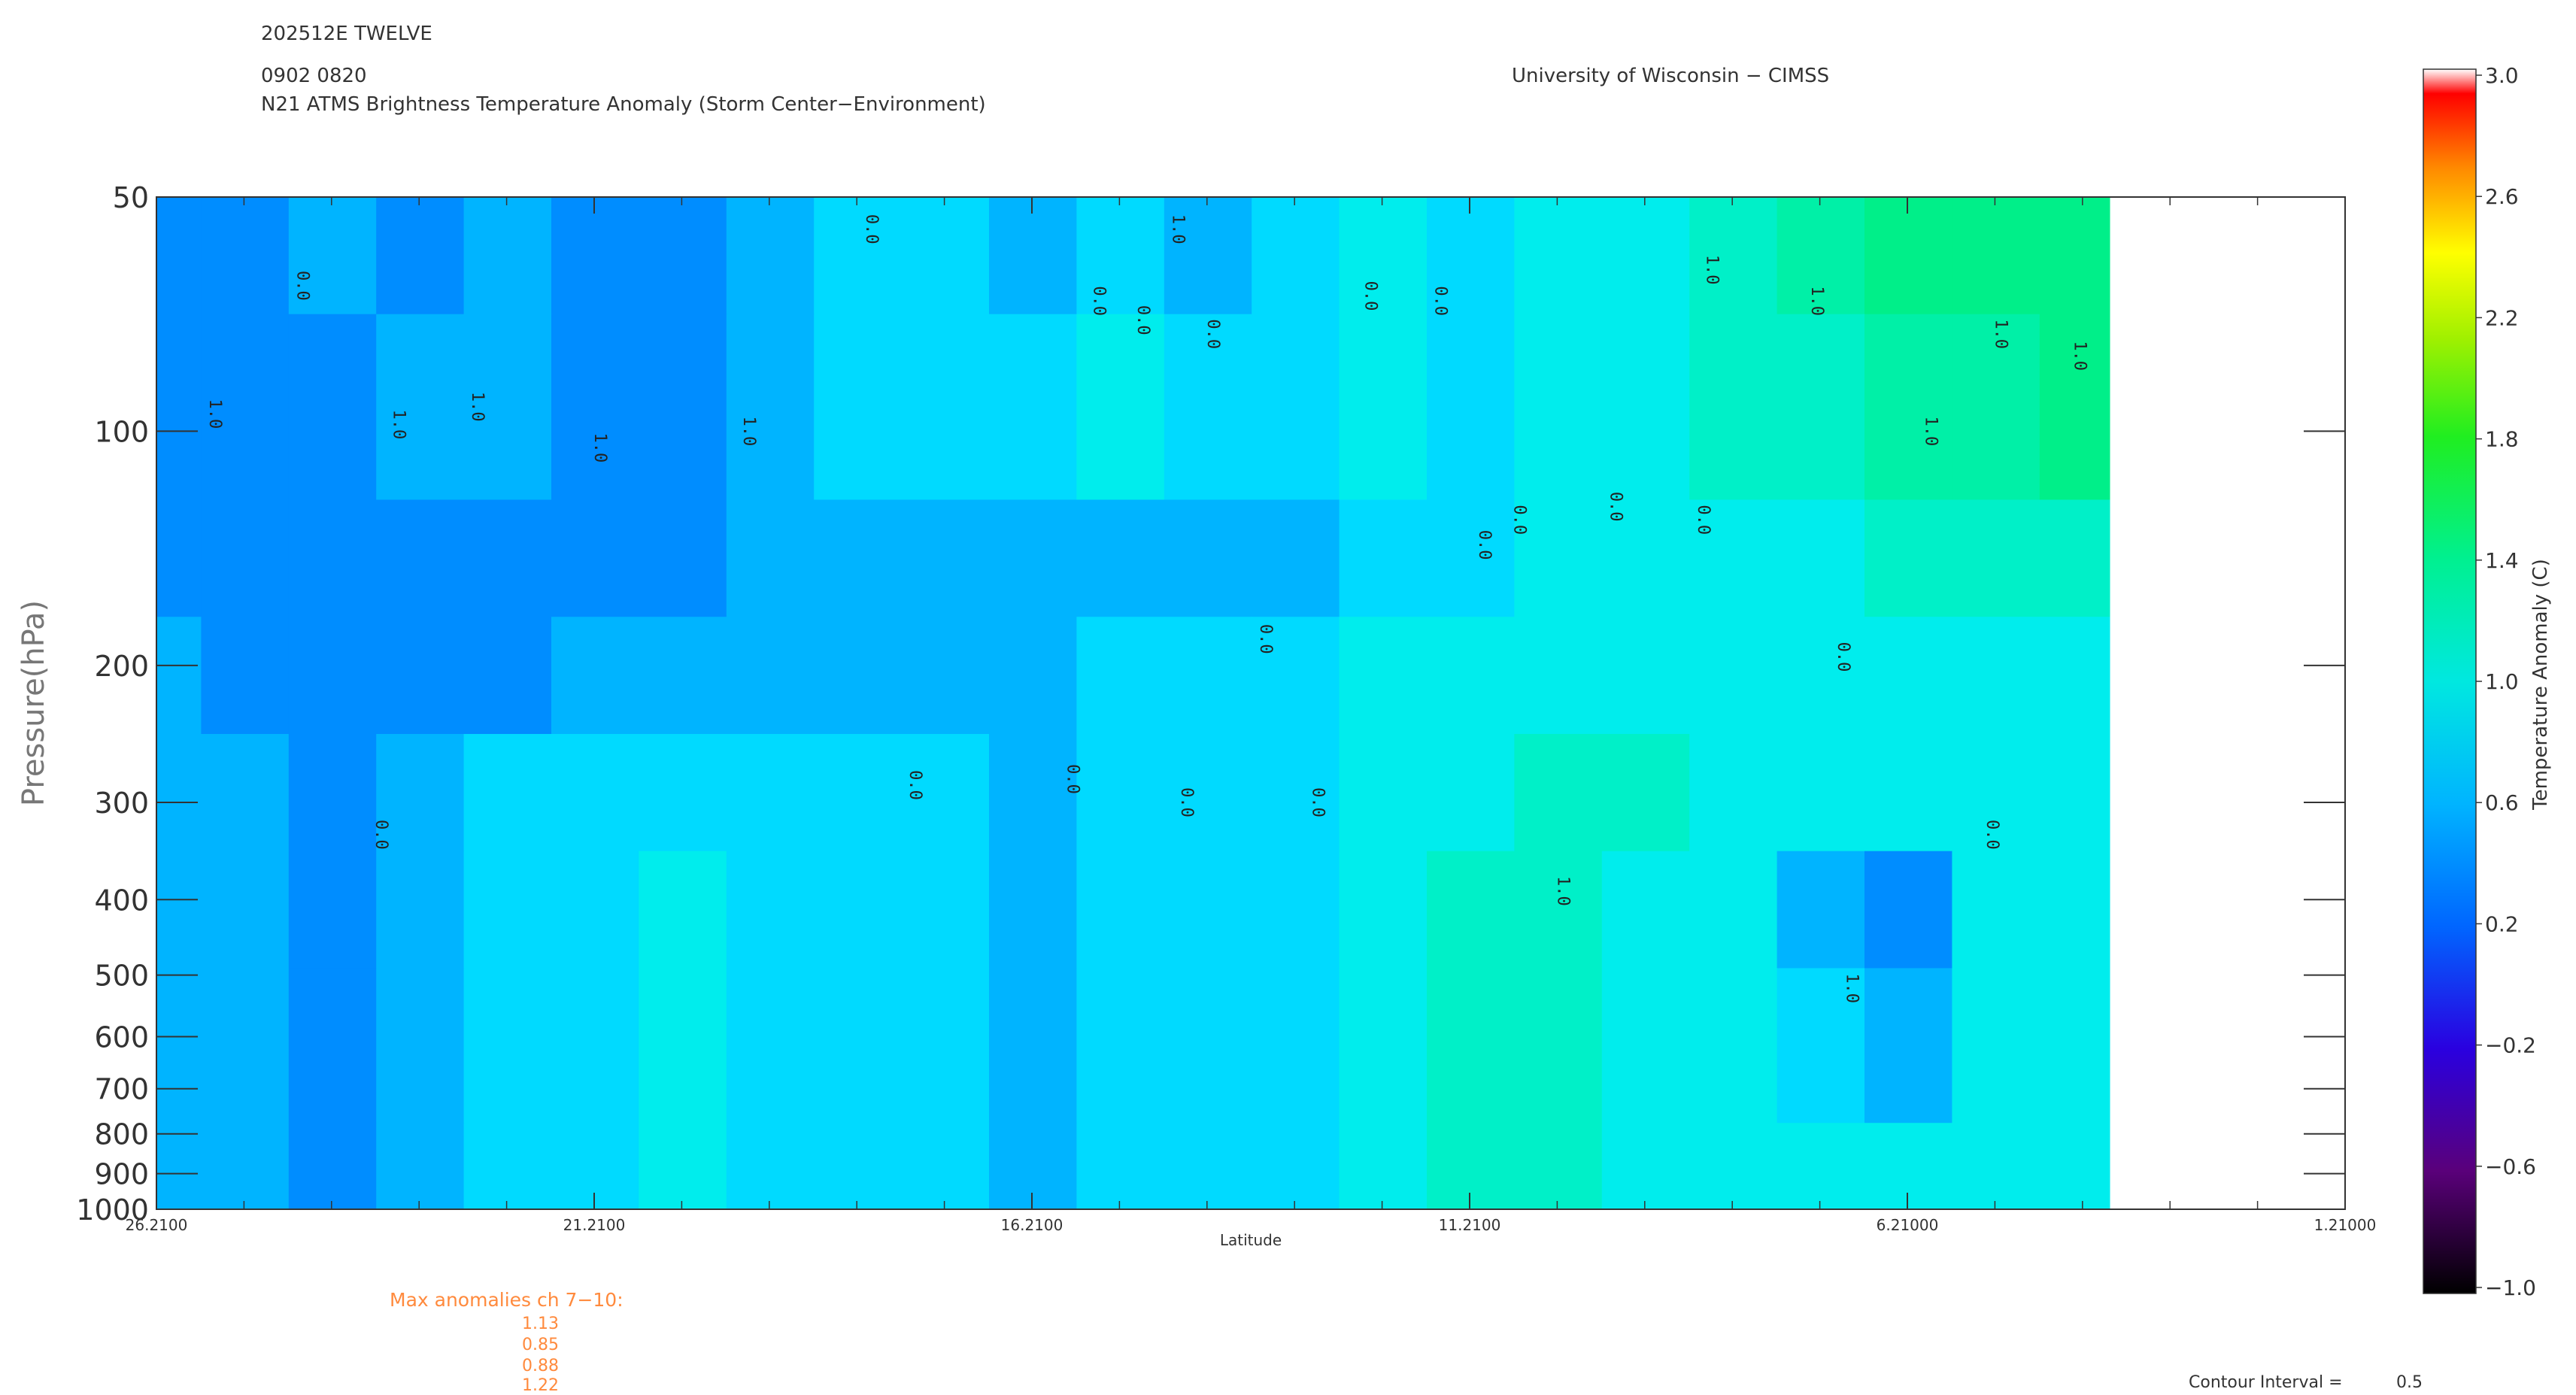 The height and width of the screenshot is (1395, 2576). What do you see at coordinates (121, 1089) in the screenshot?
I see `y-tick-label: 700` at bounding box center [121, 1089].